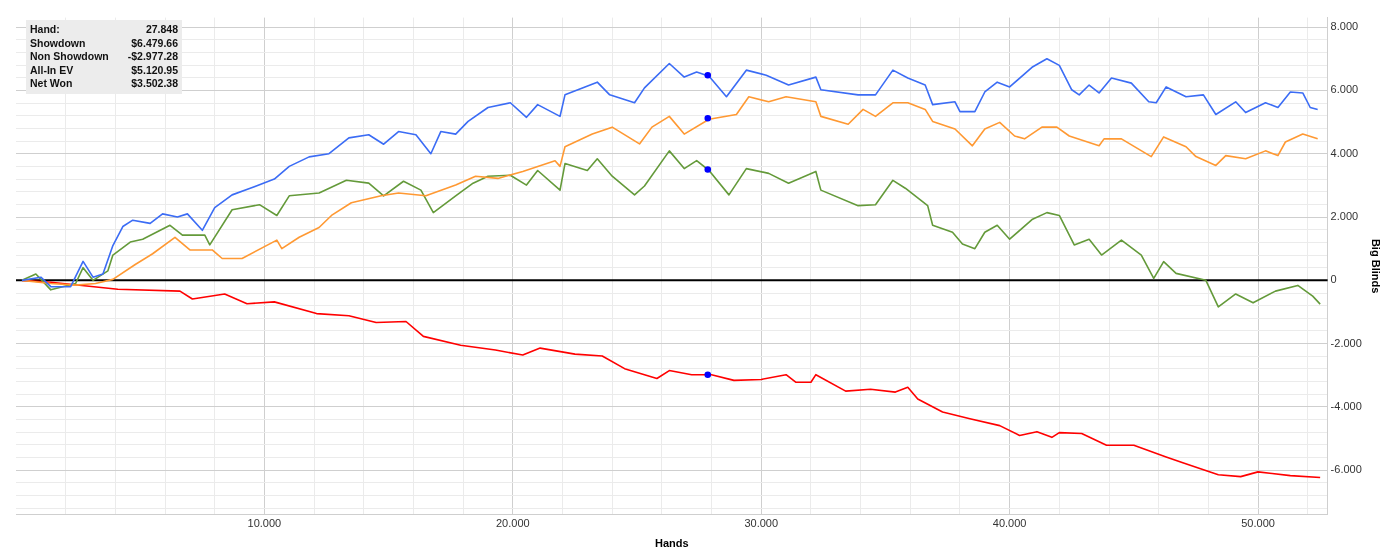  I want to click on x-tick-label: 10.000, so click(264, 523).